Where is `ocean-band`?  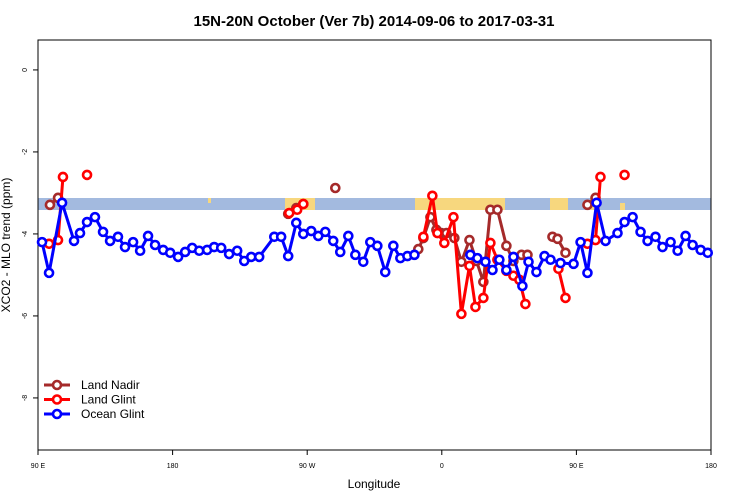
ocean-band is located at coordinates (374, 204).